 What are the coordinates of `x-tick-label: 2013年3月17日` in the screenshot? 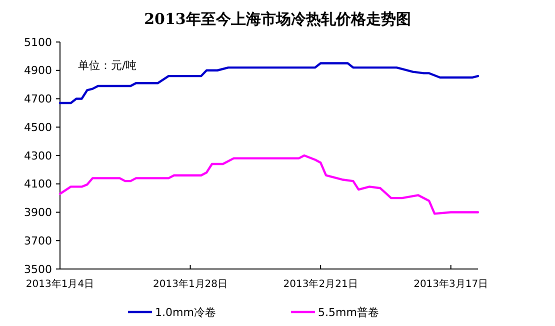 It's located at (451, 284).